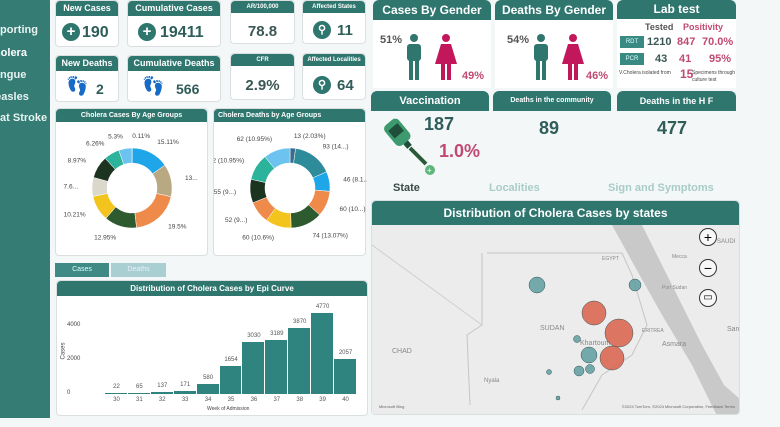 Image resolution: width=780 pixels, height=427 pixels. Describe the element at coordinates (13, 75) in the screenshot. I see `sidebar-item-dengue: Dengue` at that location.